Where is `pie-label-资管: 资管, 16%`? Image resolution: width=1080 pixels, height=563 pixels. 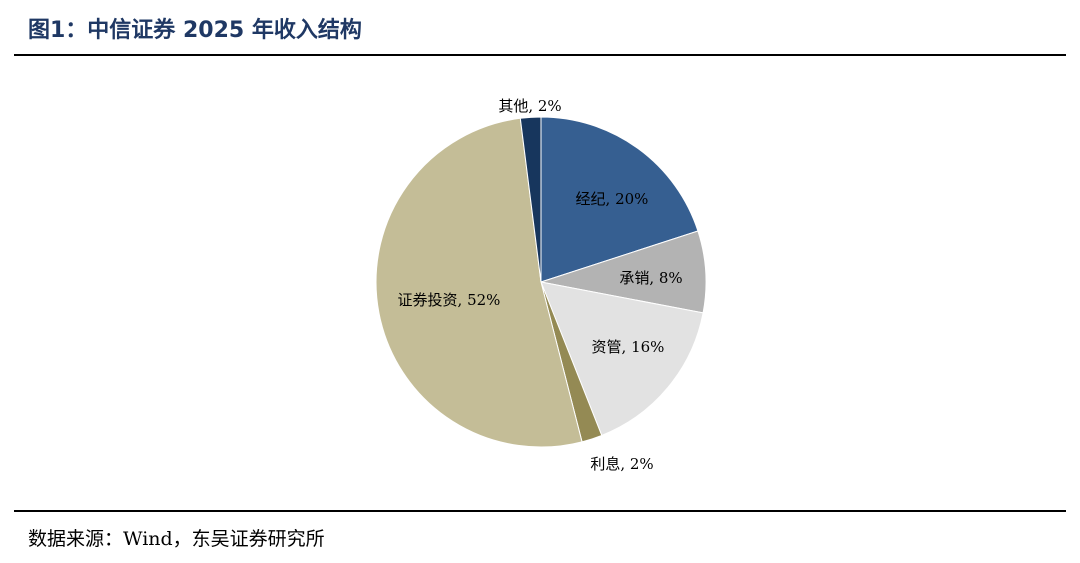 pie-label-资管: 资管, 16% is located at coordinates (628, 347).